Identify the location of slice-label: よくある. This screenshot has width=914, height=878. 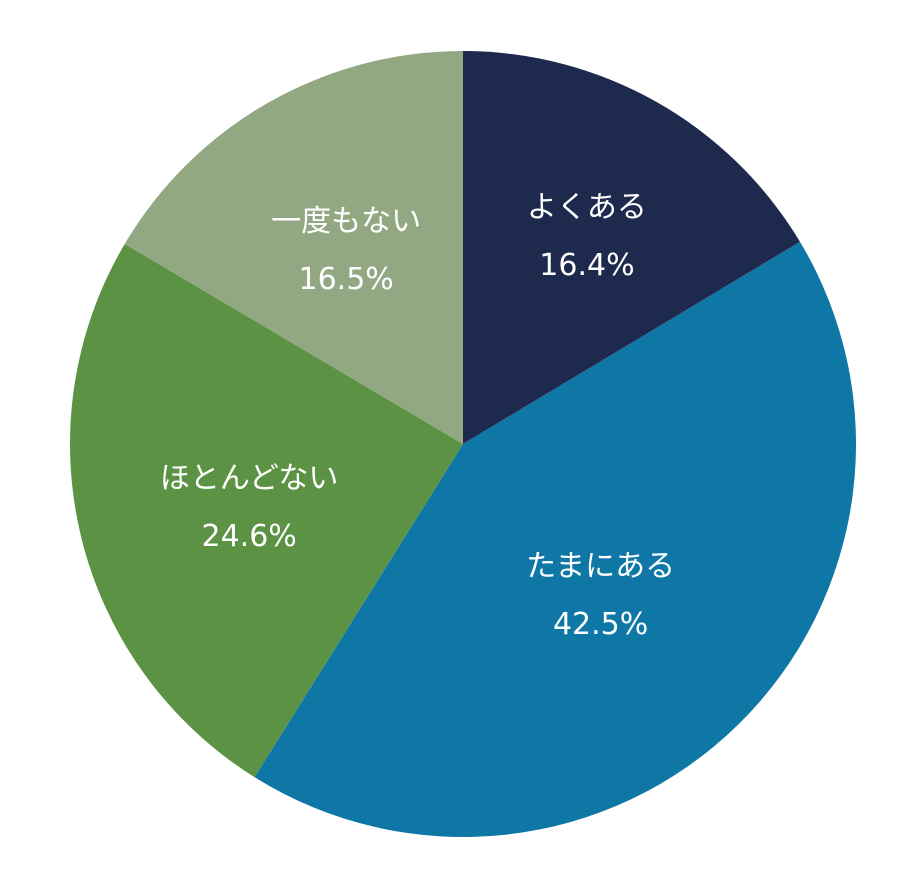
(587, 207).